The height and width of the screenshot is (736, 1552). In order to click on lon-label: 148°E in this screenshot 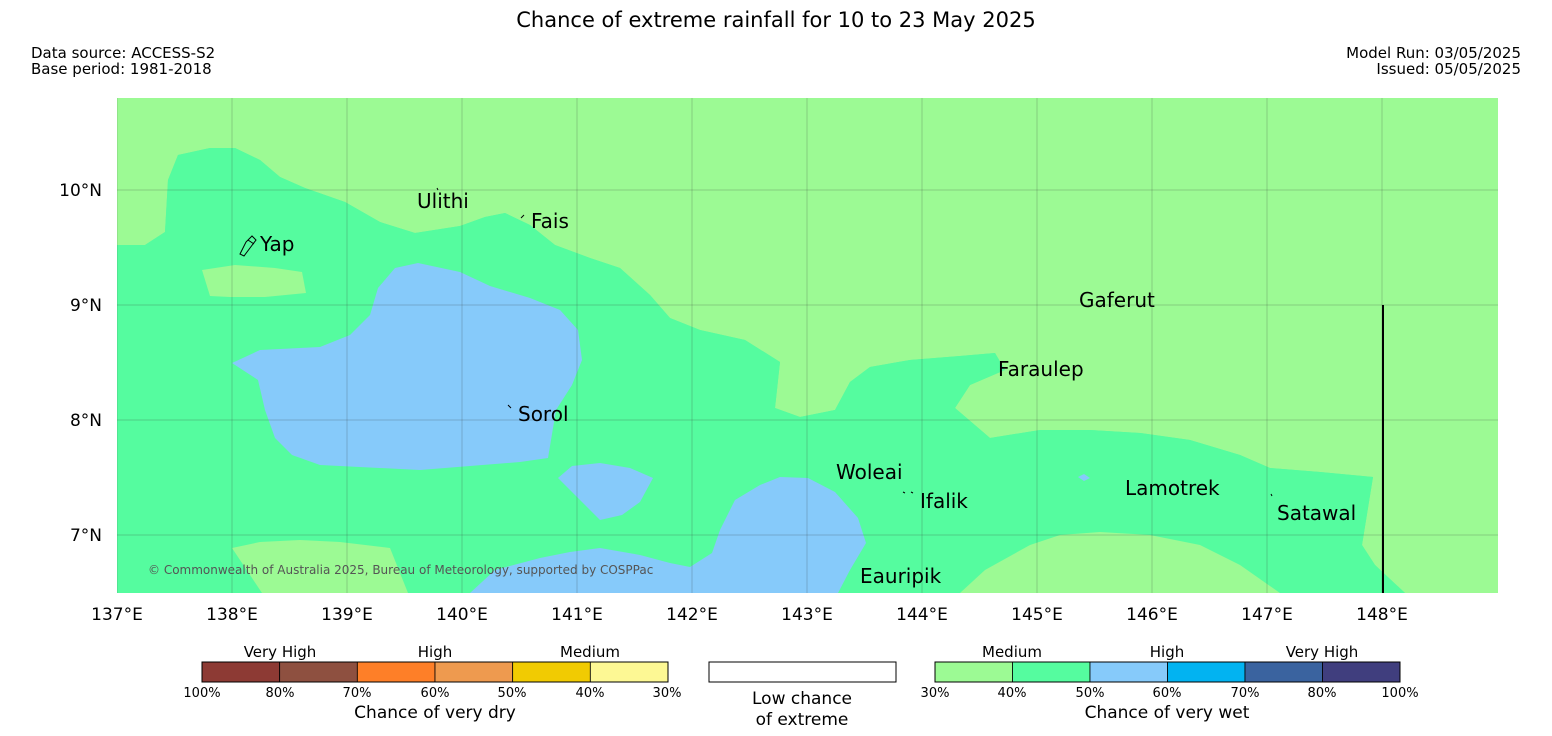, I will do `click(1382, 615)`.